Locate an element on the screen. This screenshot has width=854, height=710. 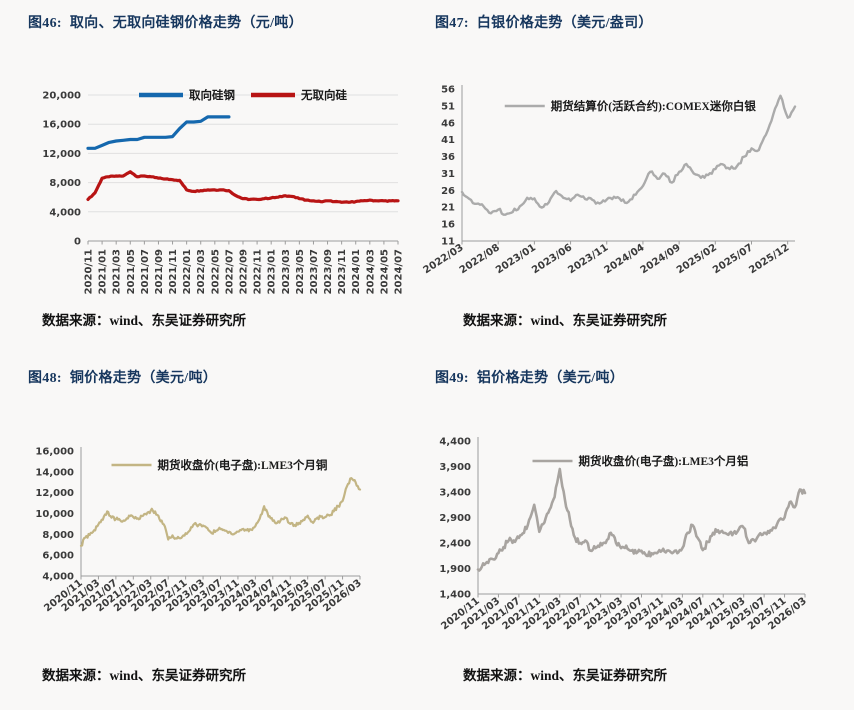
svg-text: 无取向硅 is located at coordinates (323, 95).